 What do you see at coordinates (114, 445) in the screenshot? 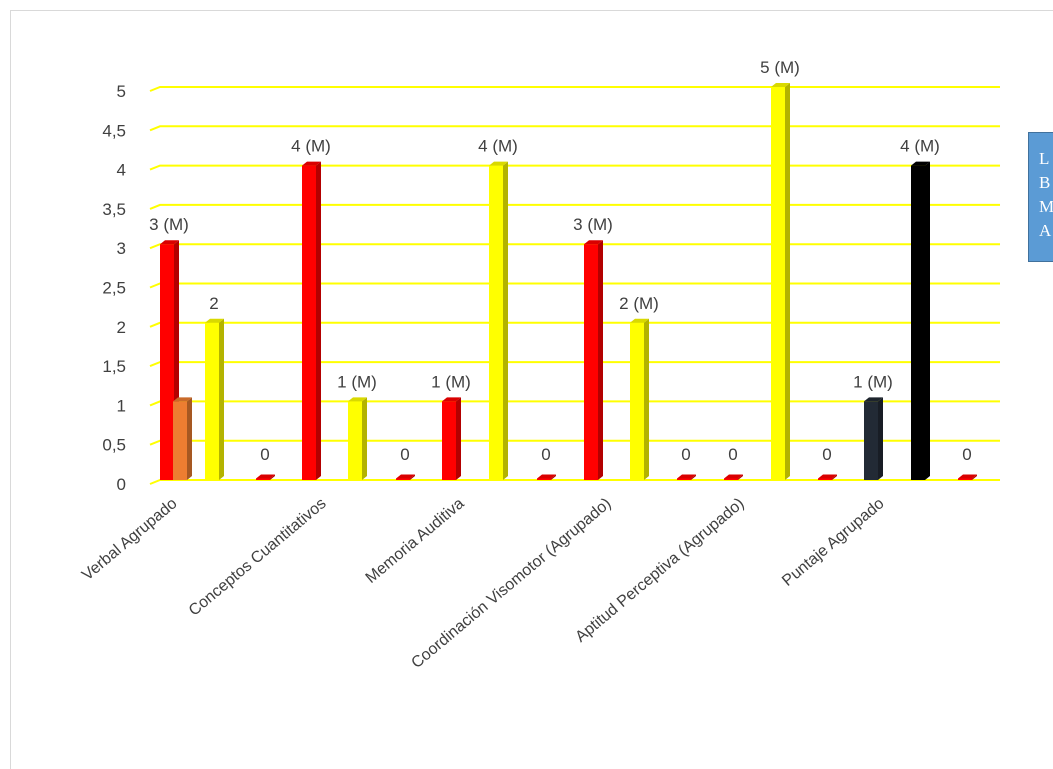
I see `y-tick-label: 0,5` at bounding box center [114, 445].